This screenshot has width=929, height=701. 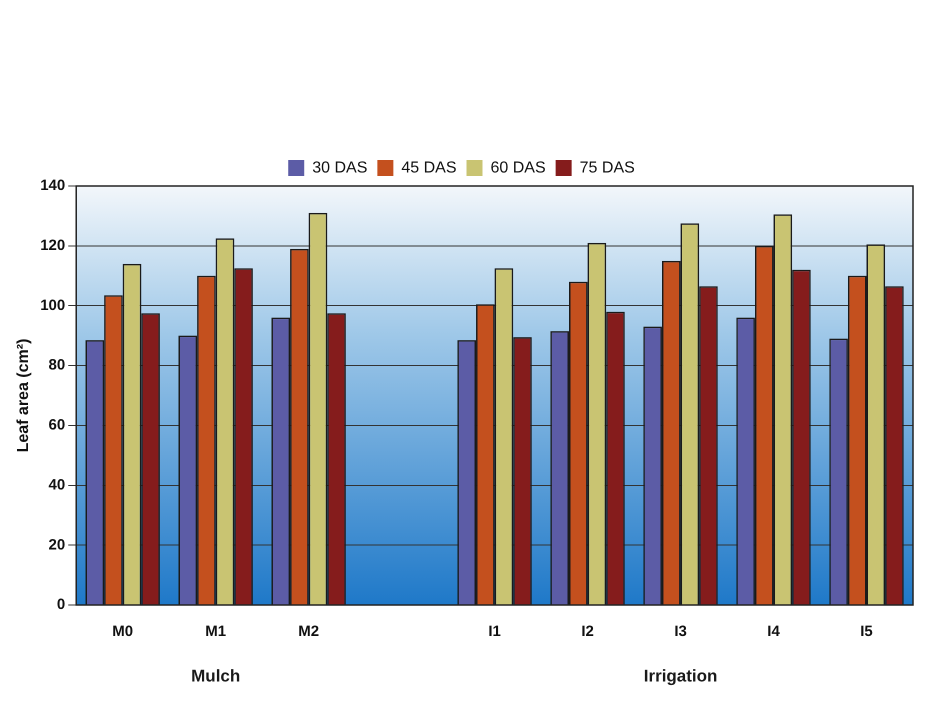 What do you see at coordinates (215, 631) in the screenshot?
I see `x-tick-label: M1` at bounding box center [215, 631].